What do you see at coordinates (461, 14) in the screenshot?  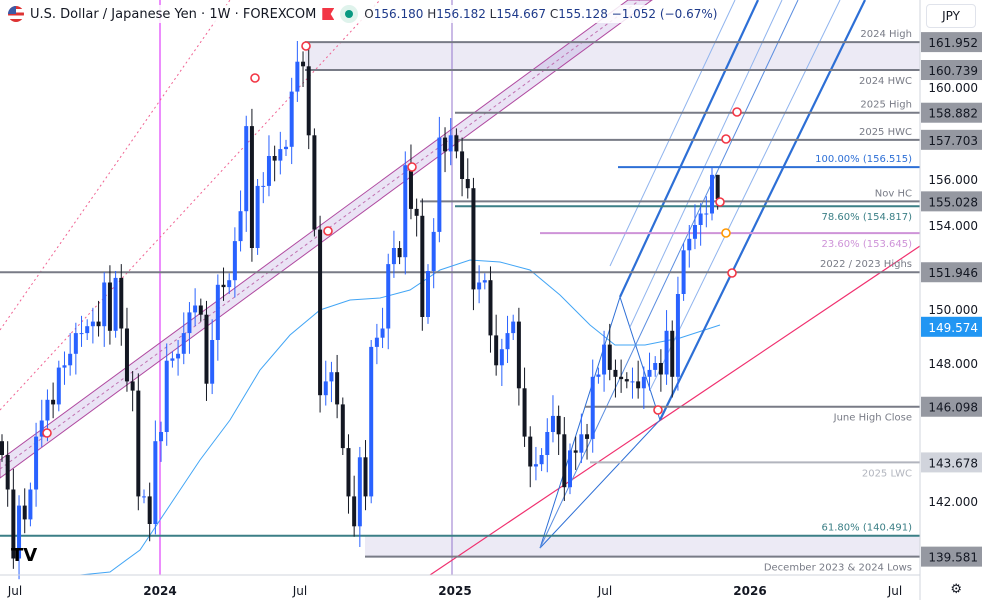 I see `high-value: 156.182` at bounding box center [461, 14].